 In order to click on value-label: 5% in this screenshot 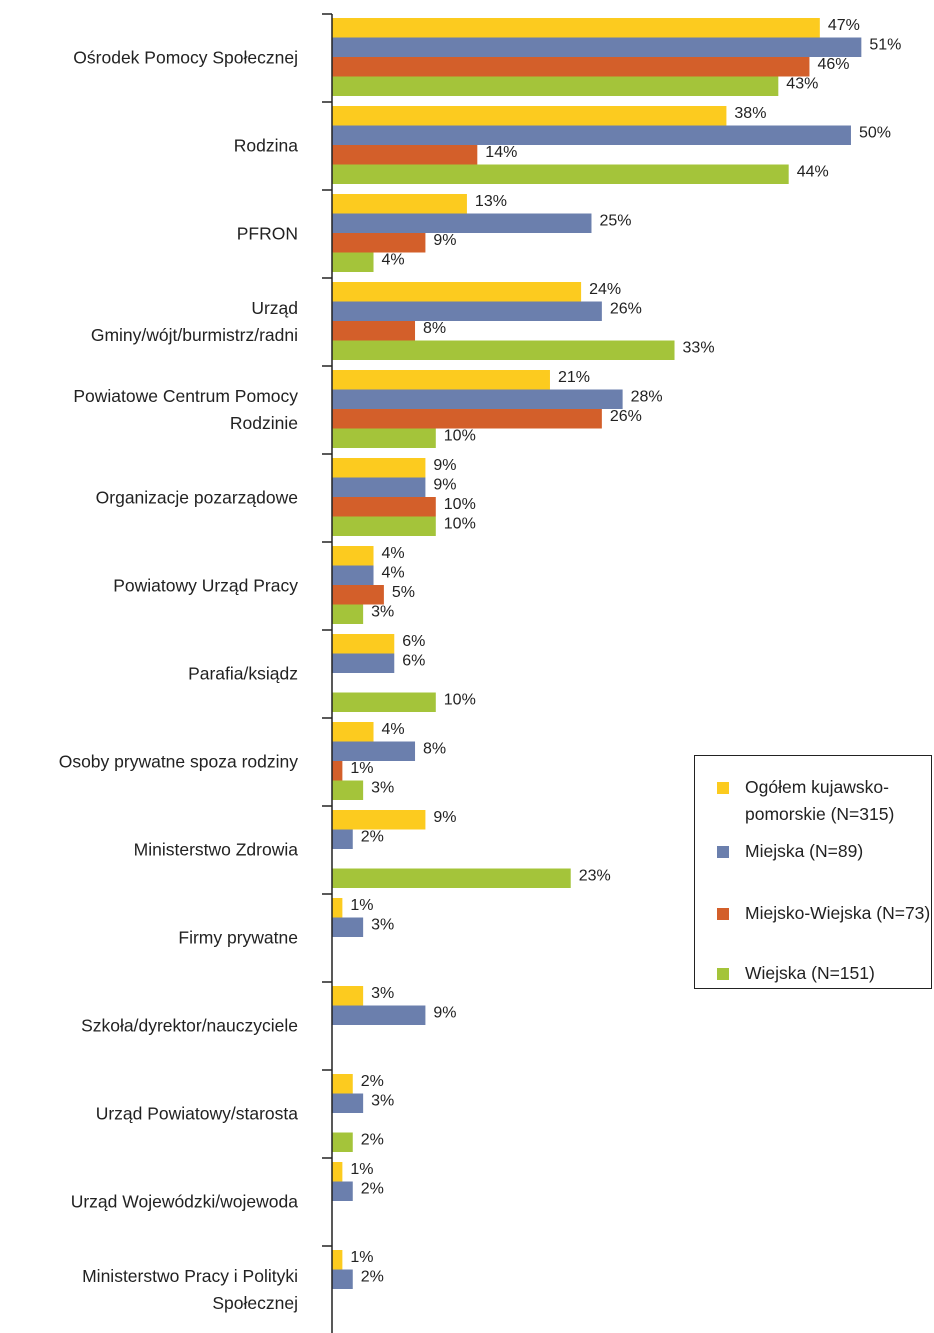, I will do `click(403, 592)`.